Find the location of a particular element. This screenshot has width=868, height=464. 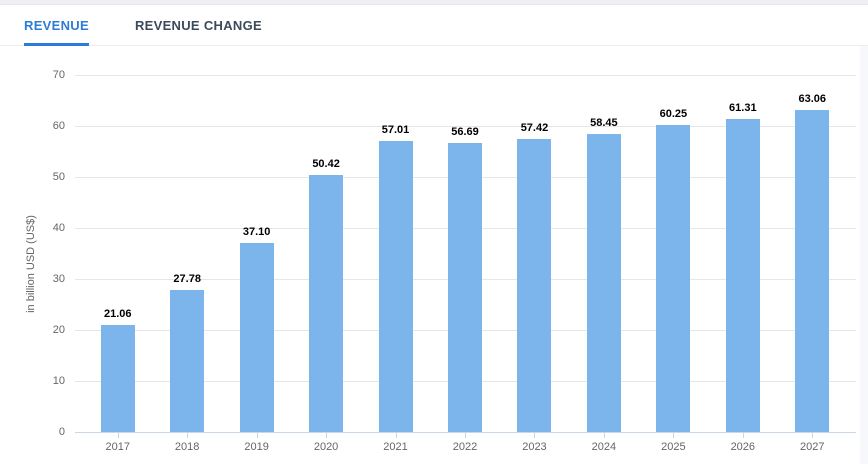

bar-value-label: 58.45 is located at coordinates (604, 122).